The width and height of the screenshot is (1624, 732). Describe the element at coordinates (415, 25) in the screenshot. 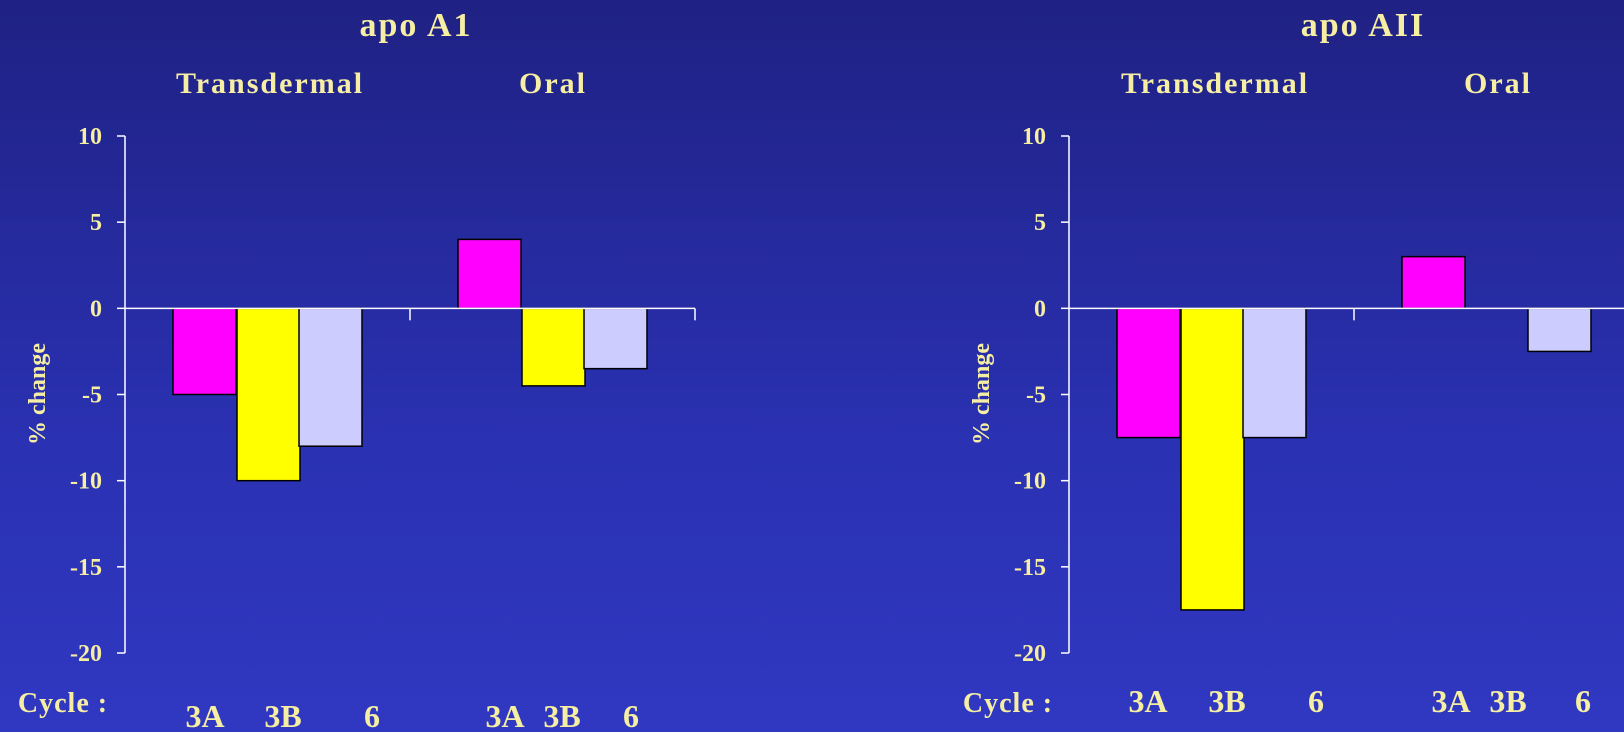

I see `chart-title: apo A1` at that location.